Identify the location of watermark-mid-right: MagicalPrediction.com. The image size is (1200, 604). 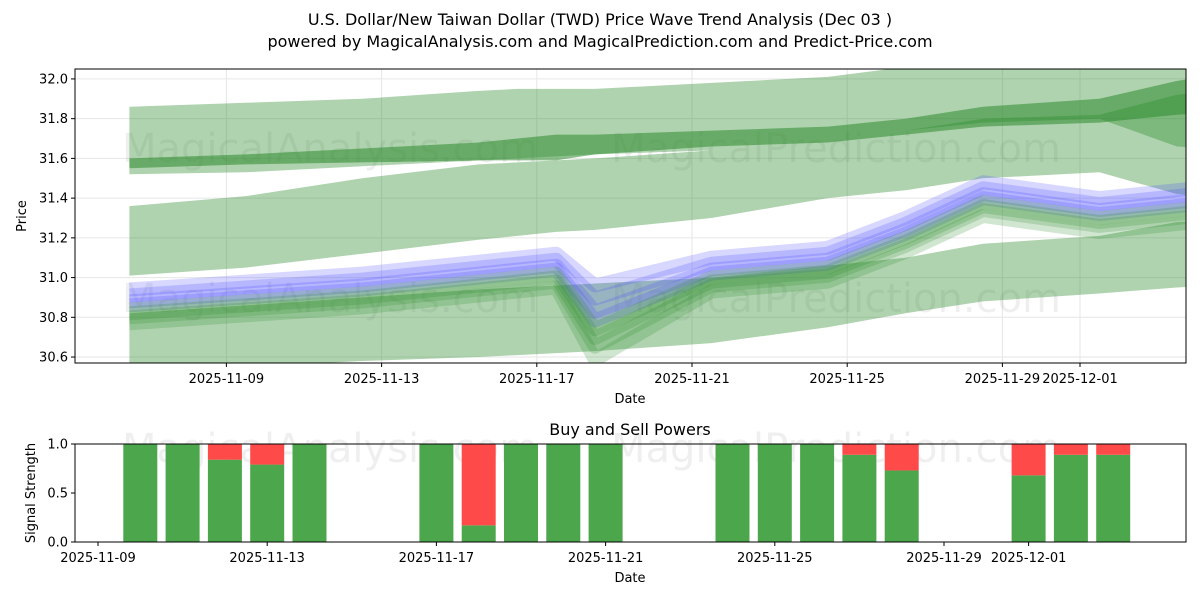
(836, 299).